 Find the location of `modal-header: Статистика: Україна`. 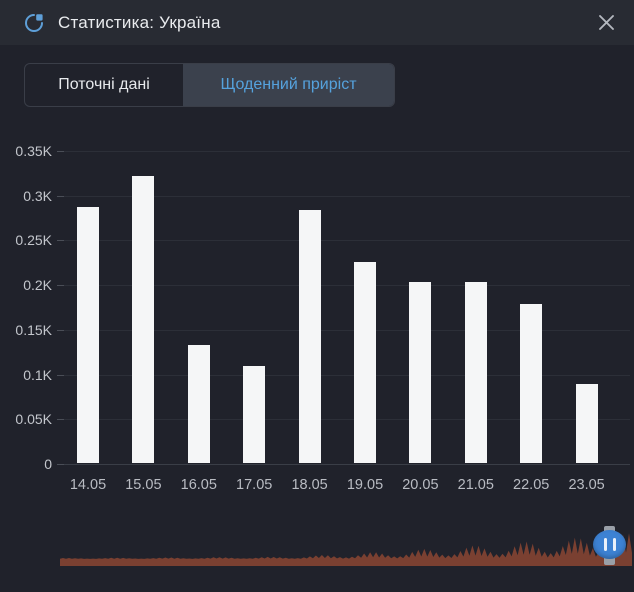

modal-header: Статистика: Україна is located at coordinates (317, 22).